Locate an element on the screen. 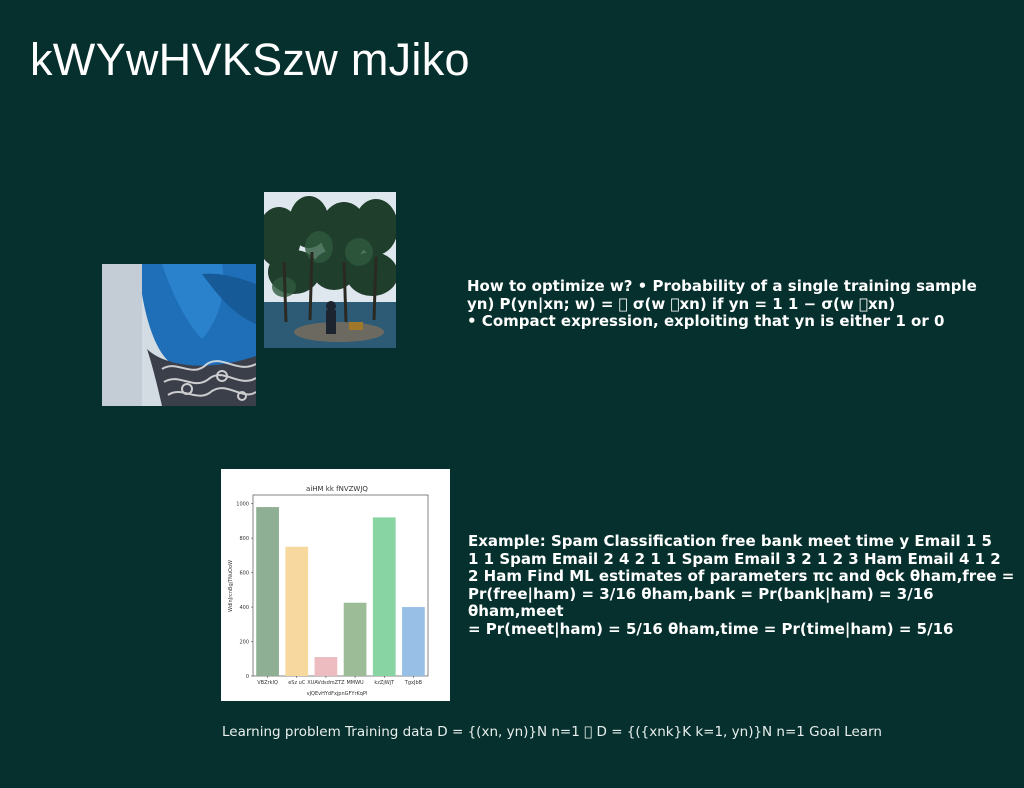 The width and height of the screenshot is (1024, 788). y-tick-label: 400 is located at coordinates (244, 608).